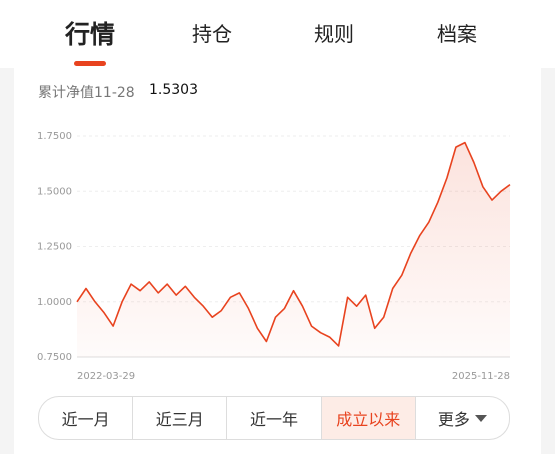 The image size is (555, 454). I want to click on y-tick-label: 1.0000, so click(54, 302).